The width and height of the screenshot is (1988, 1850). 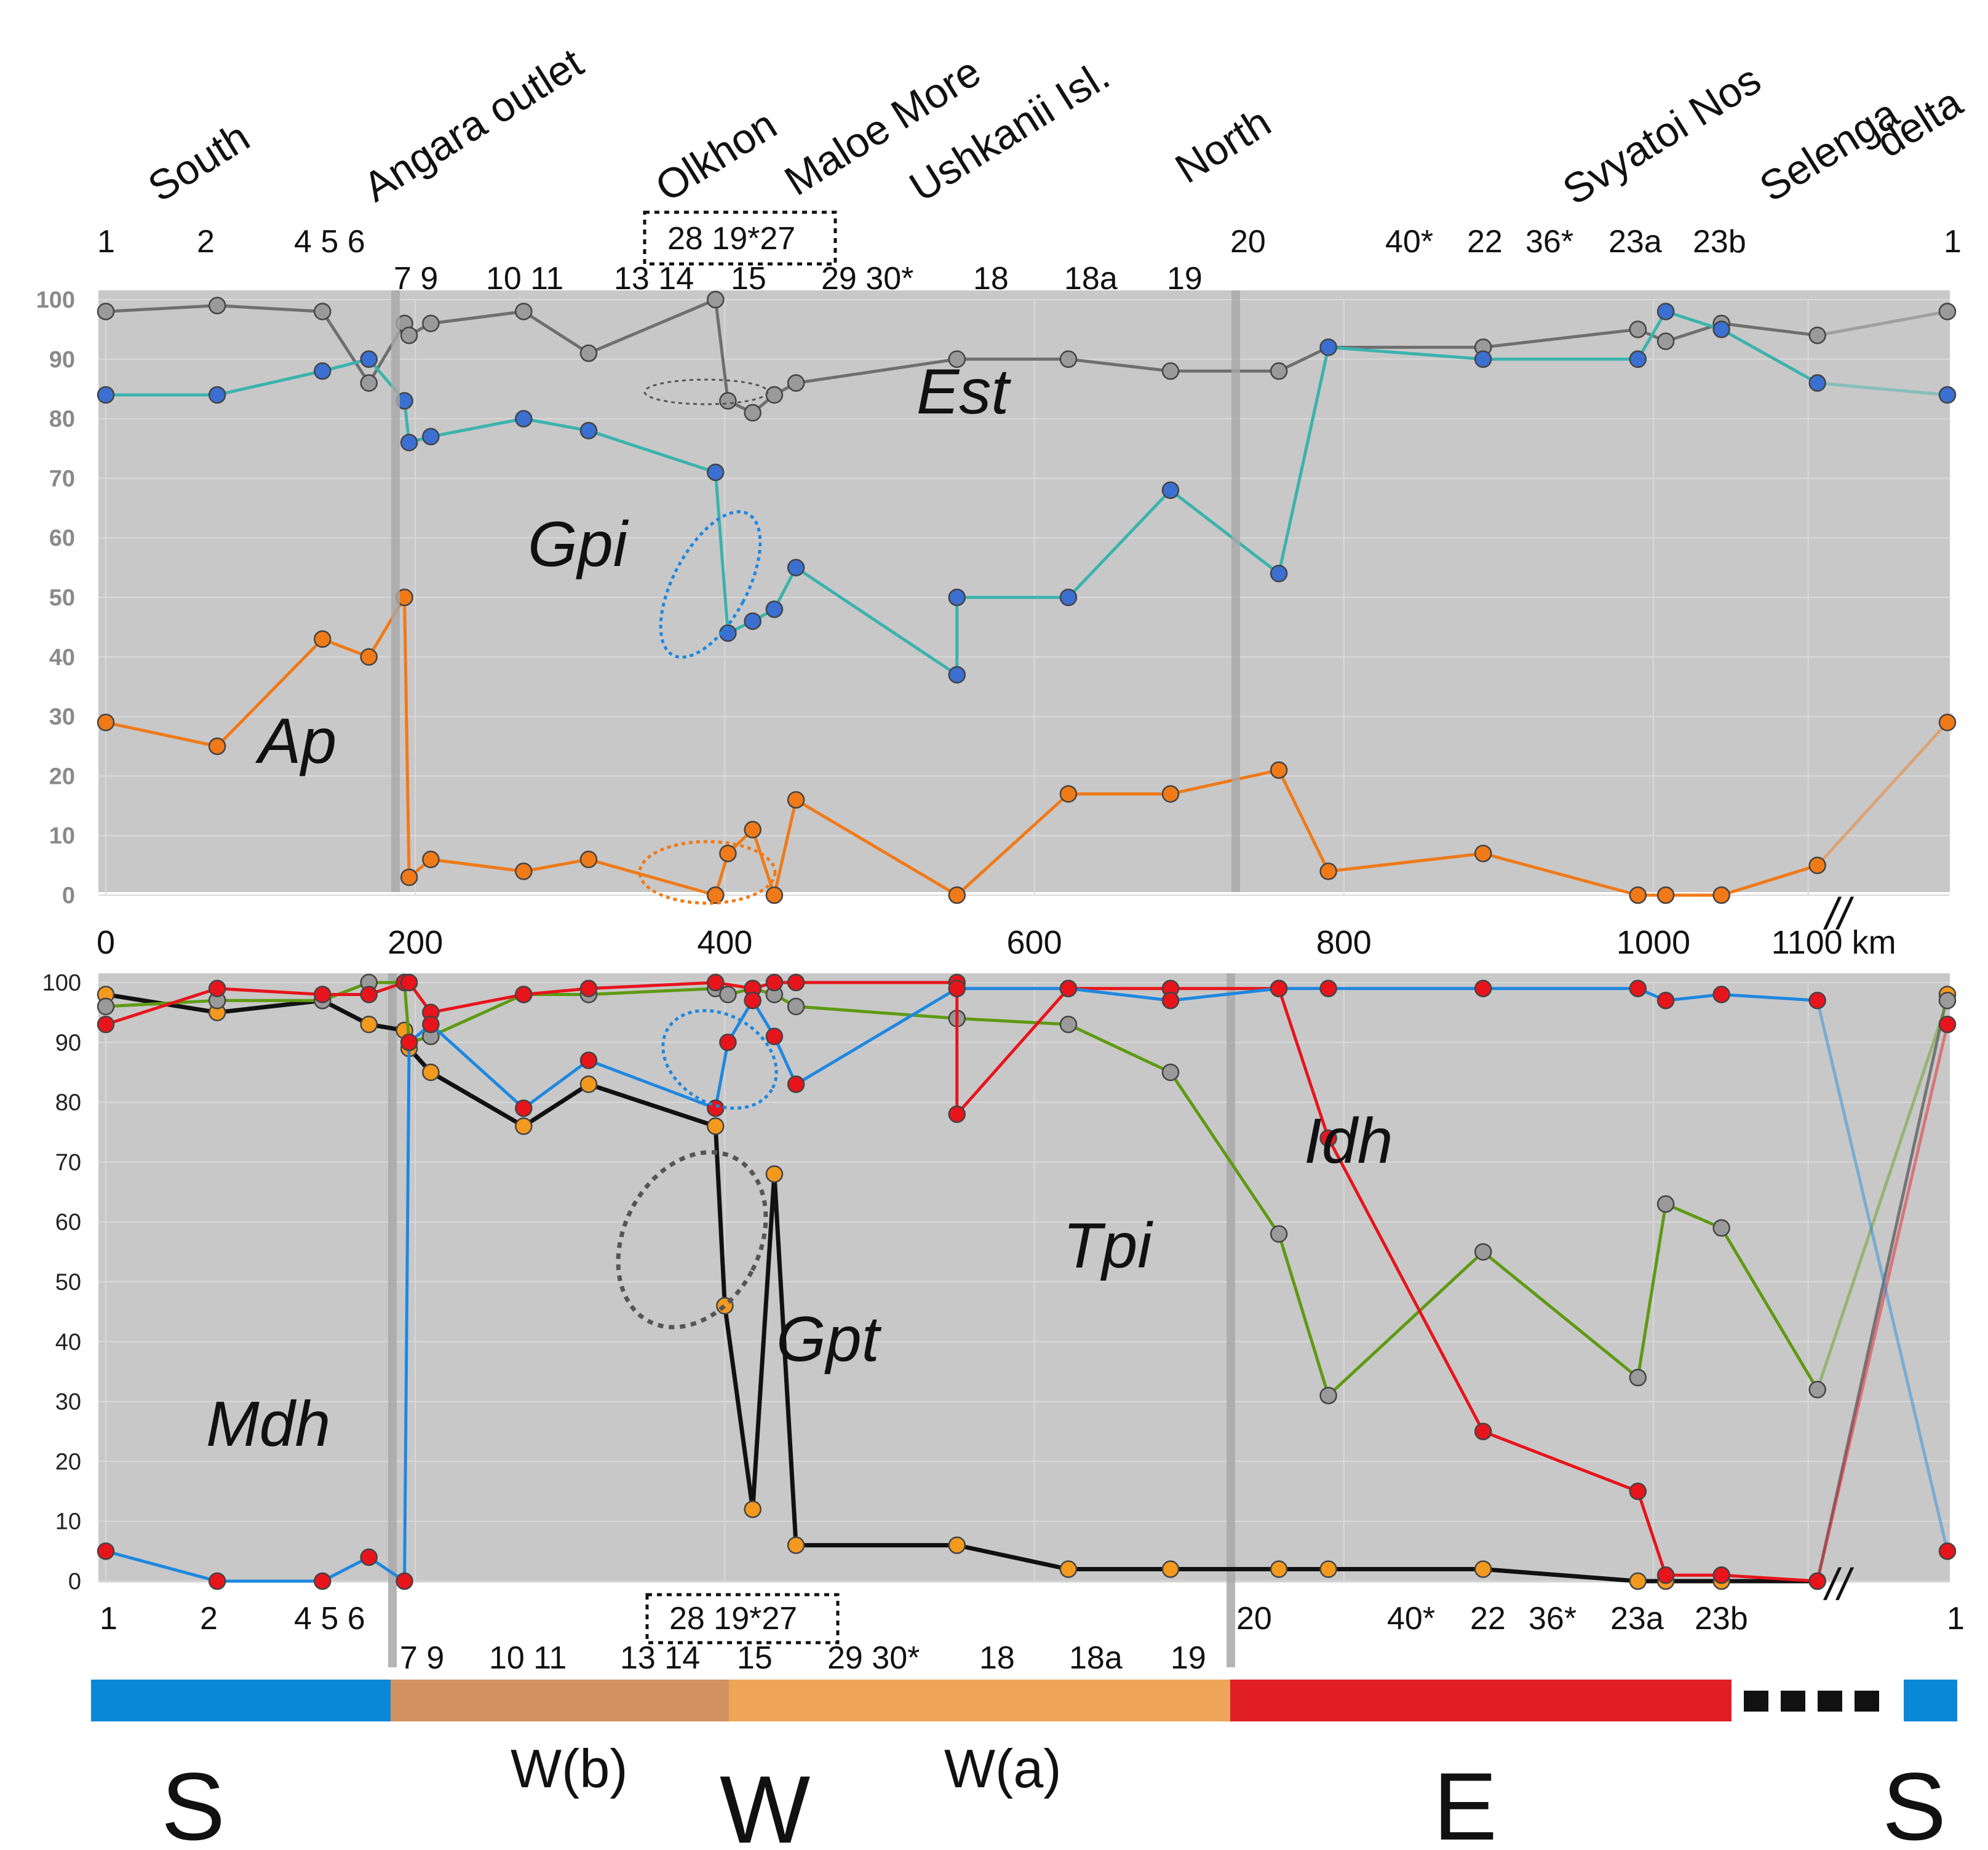 What do you see at coordinates (193, 1802) in the screenshot?
I see `region-label-s: S` at bounding box center [193, 1802].